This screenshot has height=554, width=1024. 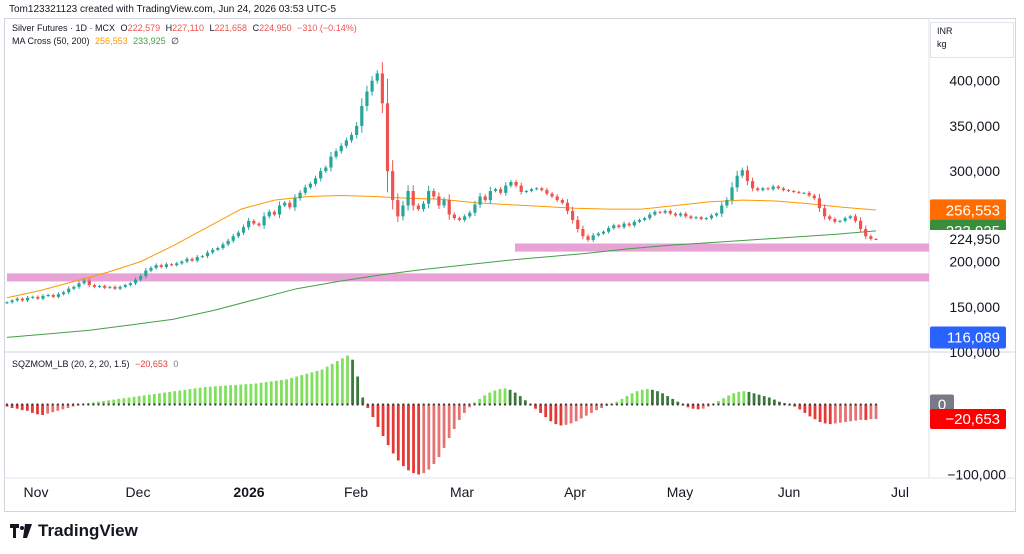 What do you see at coordinates (272, 28) in the screenshot?
I see `ohlc-close: C224,950` at bounding box center [272, 28].